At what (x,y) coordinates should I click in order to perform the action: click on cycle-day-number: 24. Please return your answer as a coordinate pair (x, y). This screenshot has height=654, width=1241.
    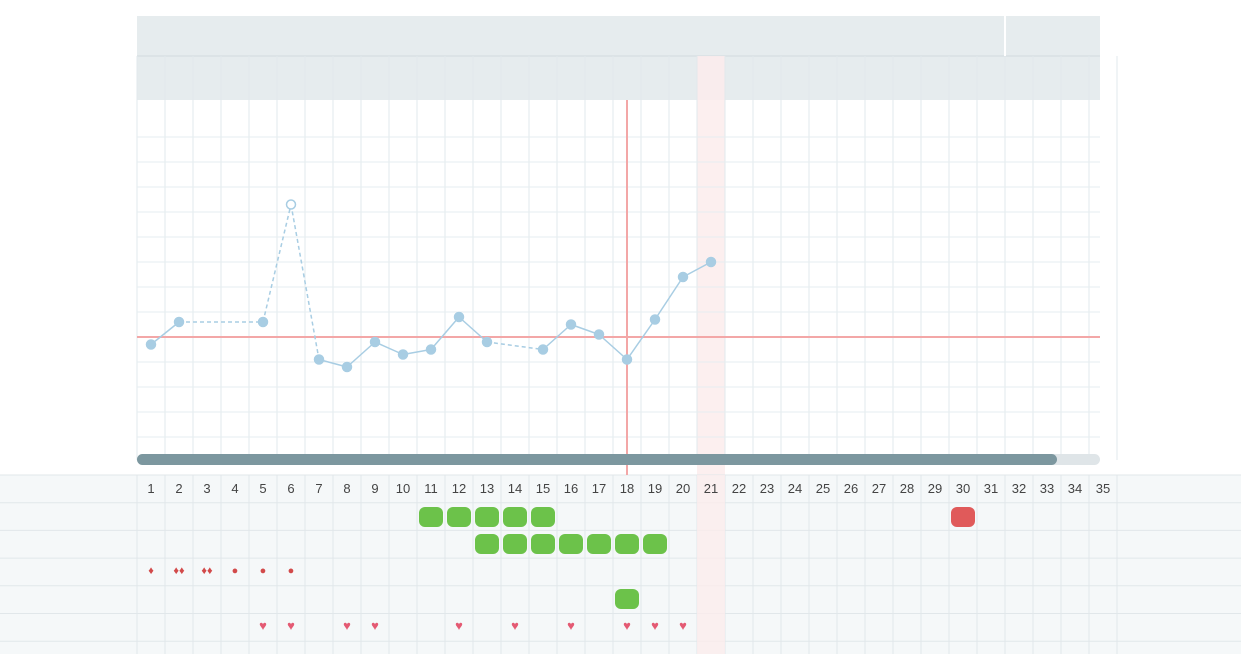
    Looking at the image, I should click on (795, 488).